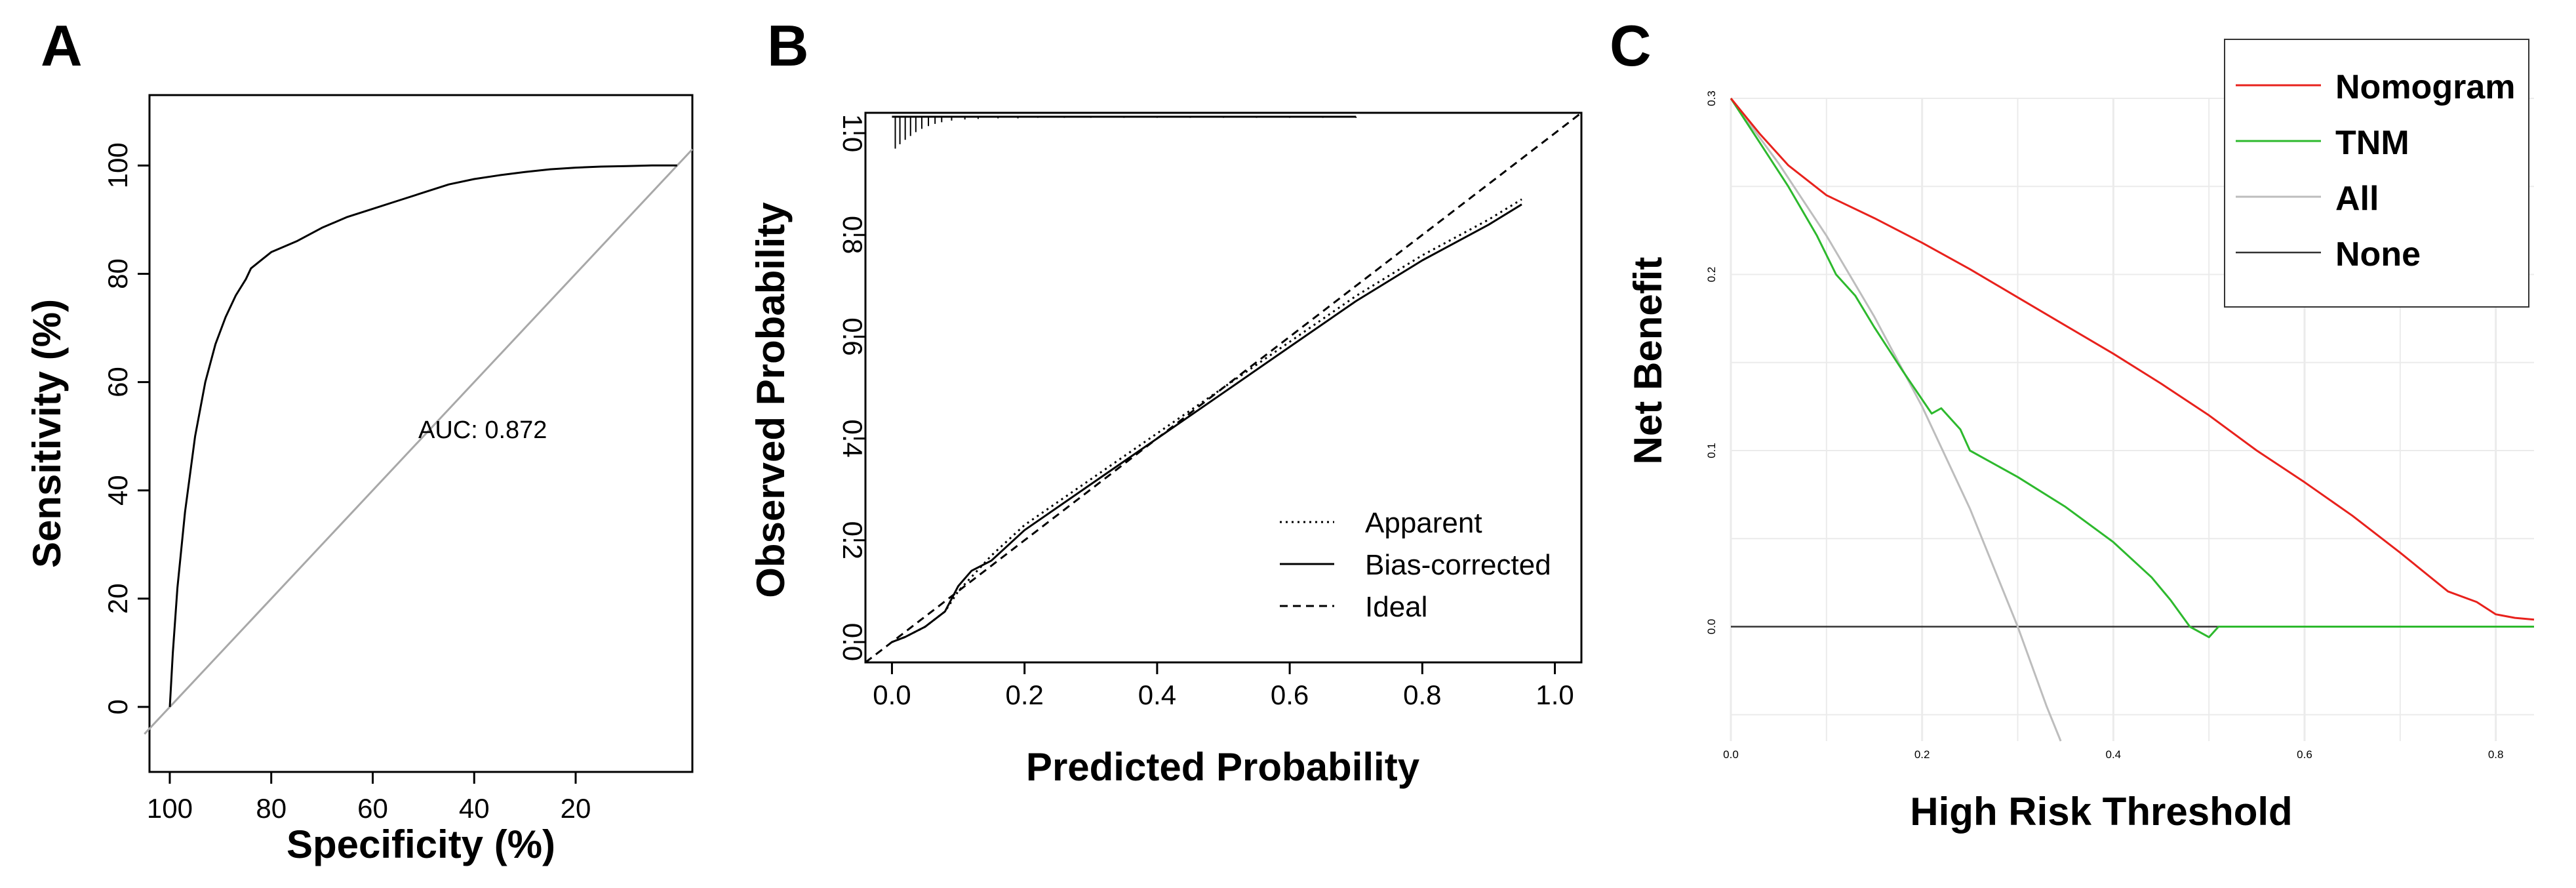 The width and height of the screenshot is (2576, 888). What do you see at coordinates (1731, 755) in the screenshot?
I see `panel-c-x-tick-label: 0.0` at bounding box center [1731, 755].